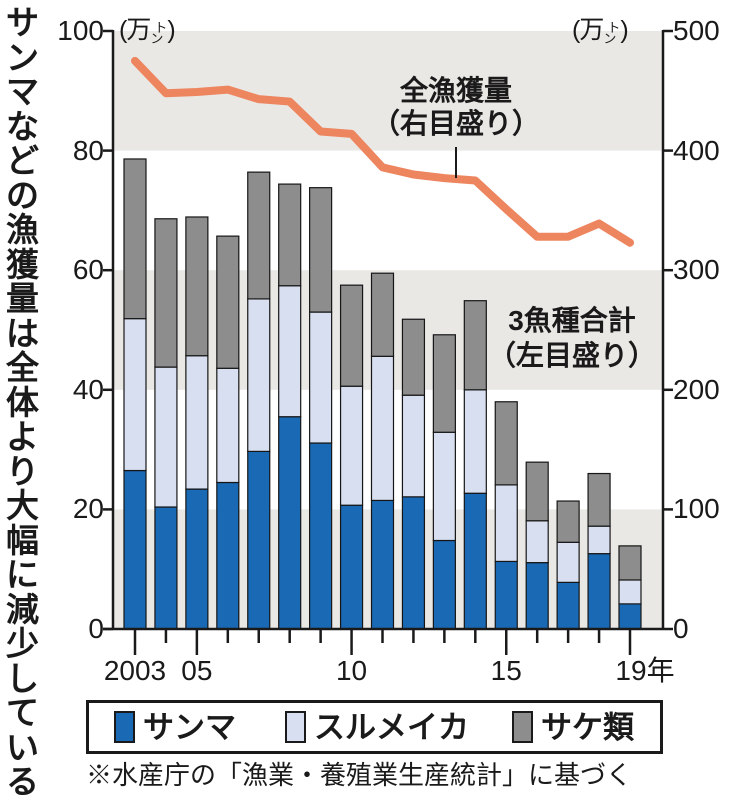 The height and width of the screenshot is (800, 731). Describe the element at coordinates (444, 486) in the screenshot. I see `bar-segment-スルメイカ-2013` at that location.